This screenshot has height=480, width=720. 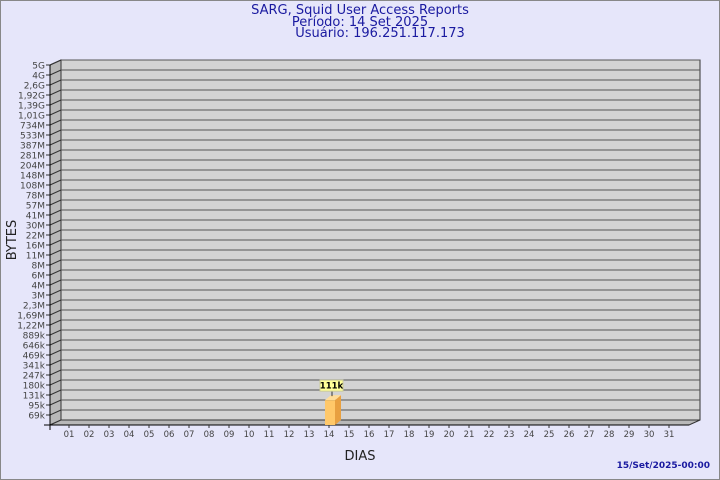 I want to click on y-tick-label: 22M, so click(x=35, y=237).